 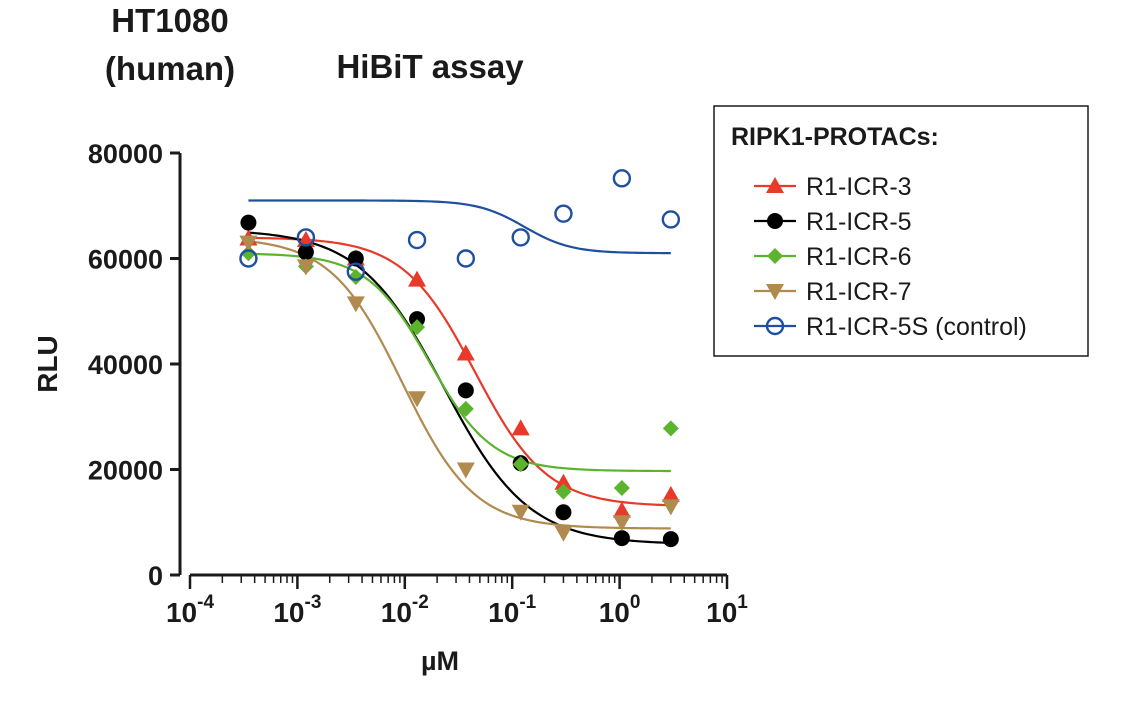 I want to click on x-tick-label: 10⁻³, so click(x=297, y=610).